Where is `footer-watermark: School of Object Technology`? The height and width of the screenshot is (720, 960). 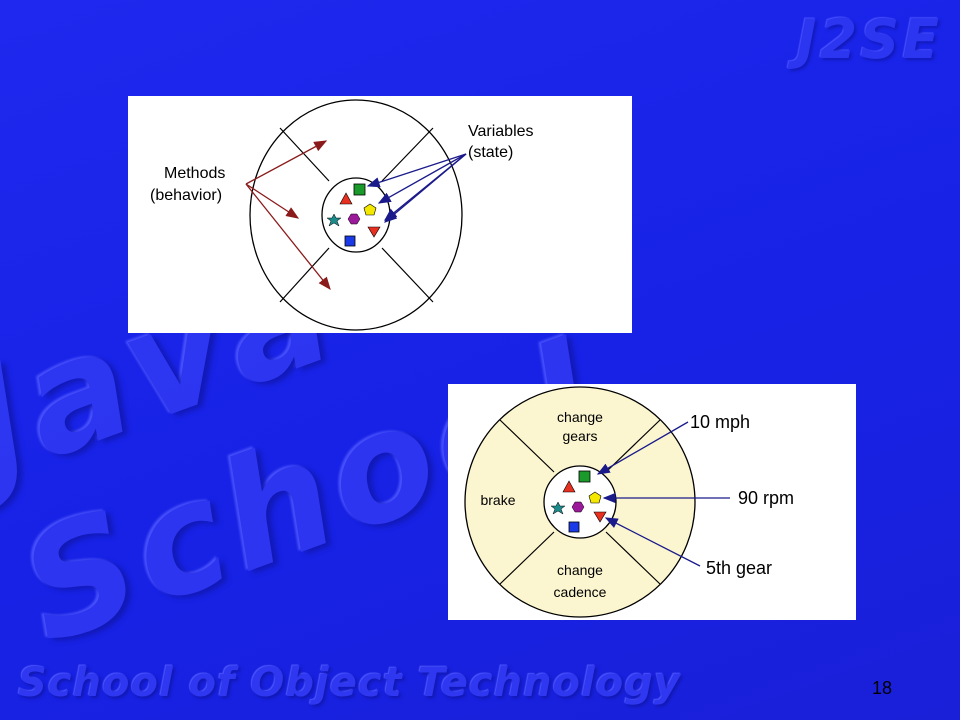
footer-watermark: School of Object Technology is located at coordinates (349, 683).